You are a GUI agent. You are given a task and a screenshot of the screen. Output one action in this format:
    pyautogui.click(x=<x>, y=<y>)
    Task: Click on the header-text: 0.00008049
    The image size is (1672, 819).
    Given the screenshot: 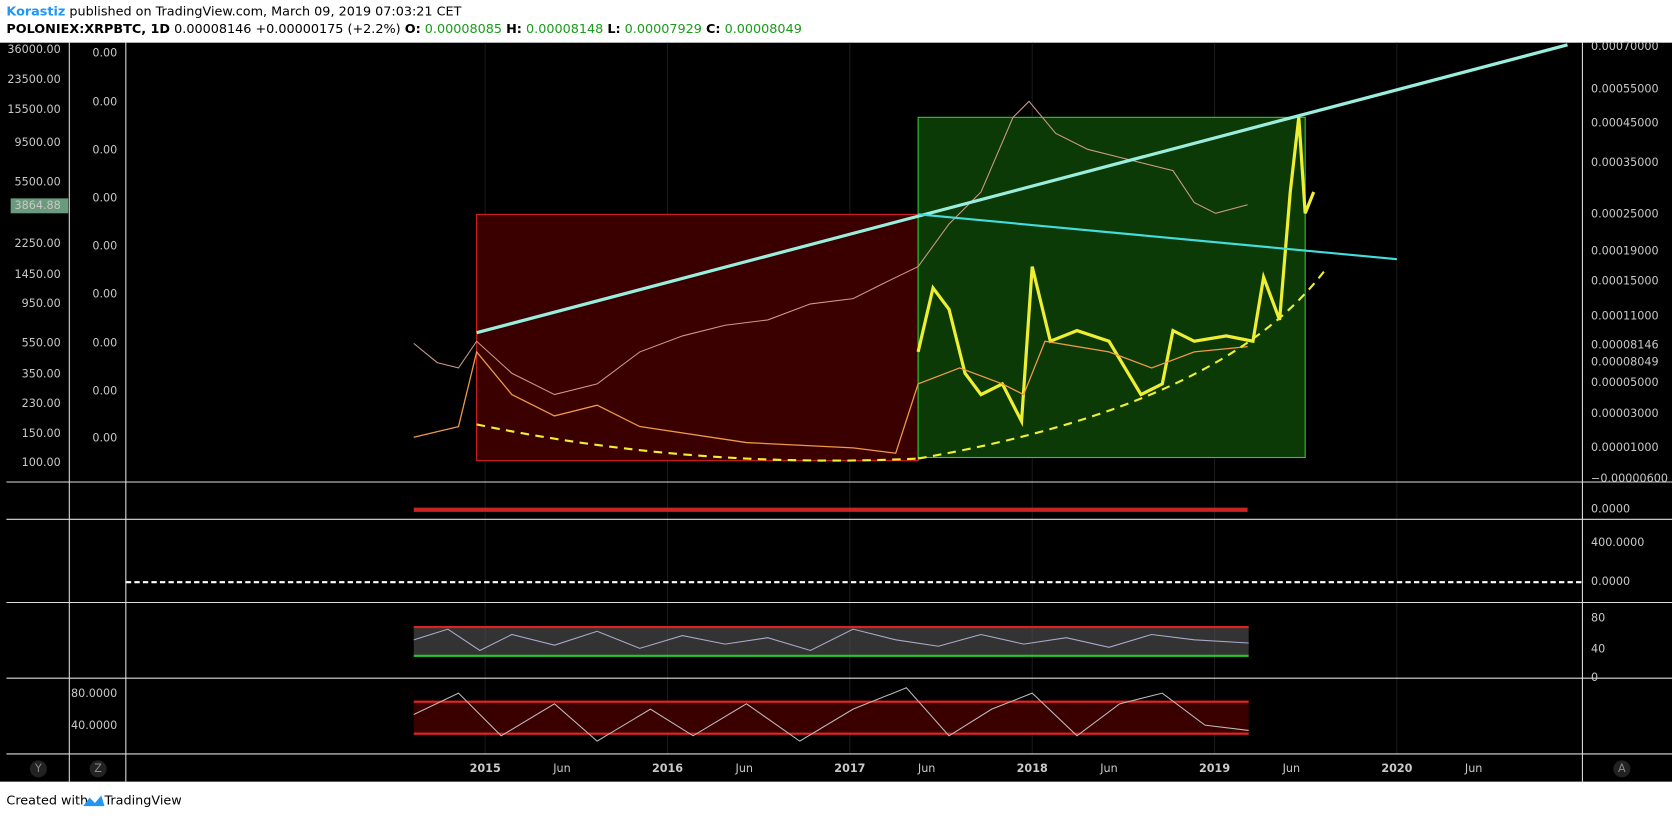 What is the action you would take?
    pyautogui.click(x=763, y=28)
    